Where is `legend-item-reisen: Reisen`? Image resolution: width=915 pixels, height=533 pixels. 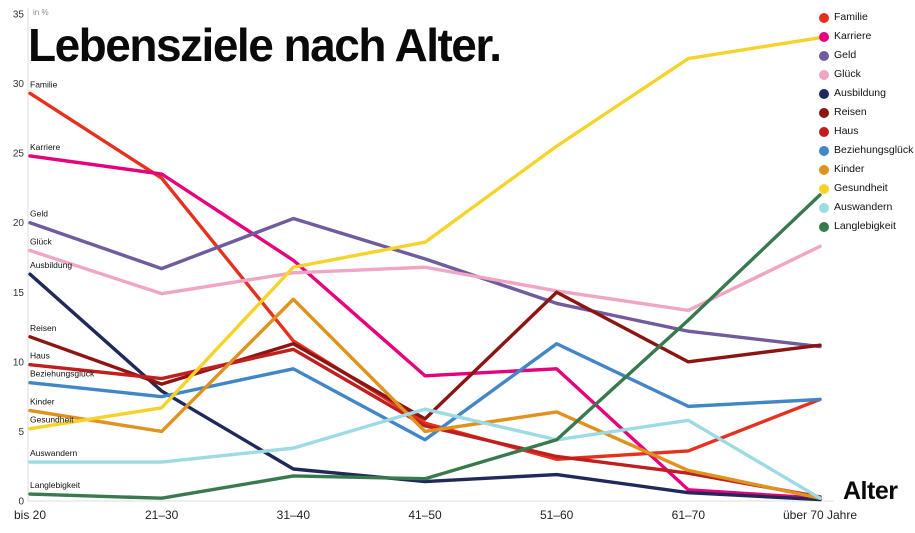
legend-item-reisen: Reisen is located at coordinates (866, 112).